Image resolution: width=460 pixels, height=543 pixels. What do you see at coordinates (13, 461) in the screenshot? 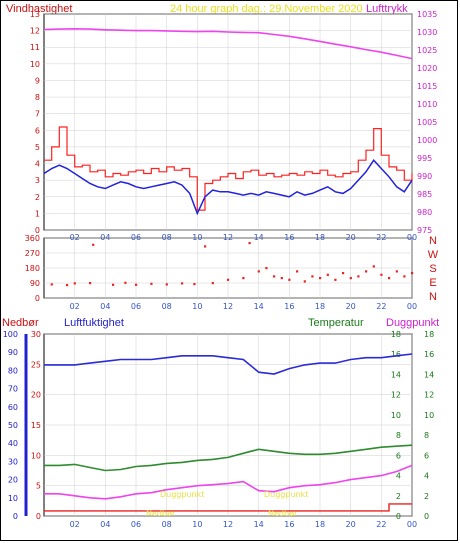
I see `precip-tick-label: 30` at bounding box center [13, 461].